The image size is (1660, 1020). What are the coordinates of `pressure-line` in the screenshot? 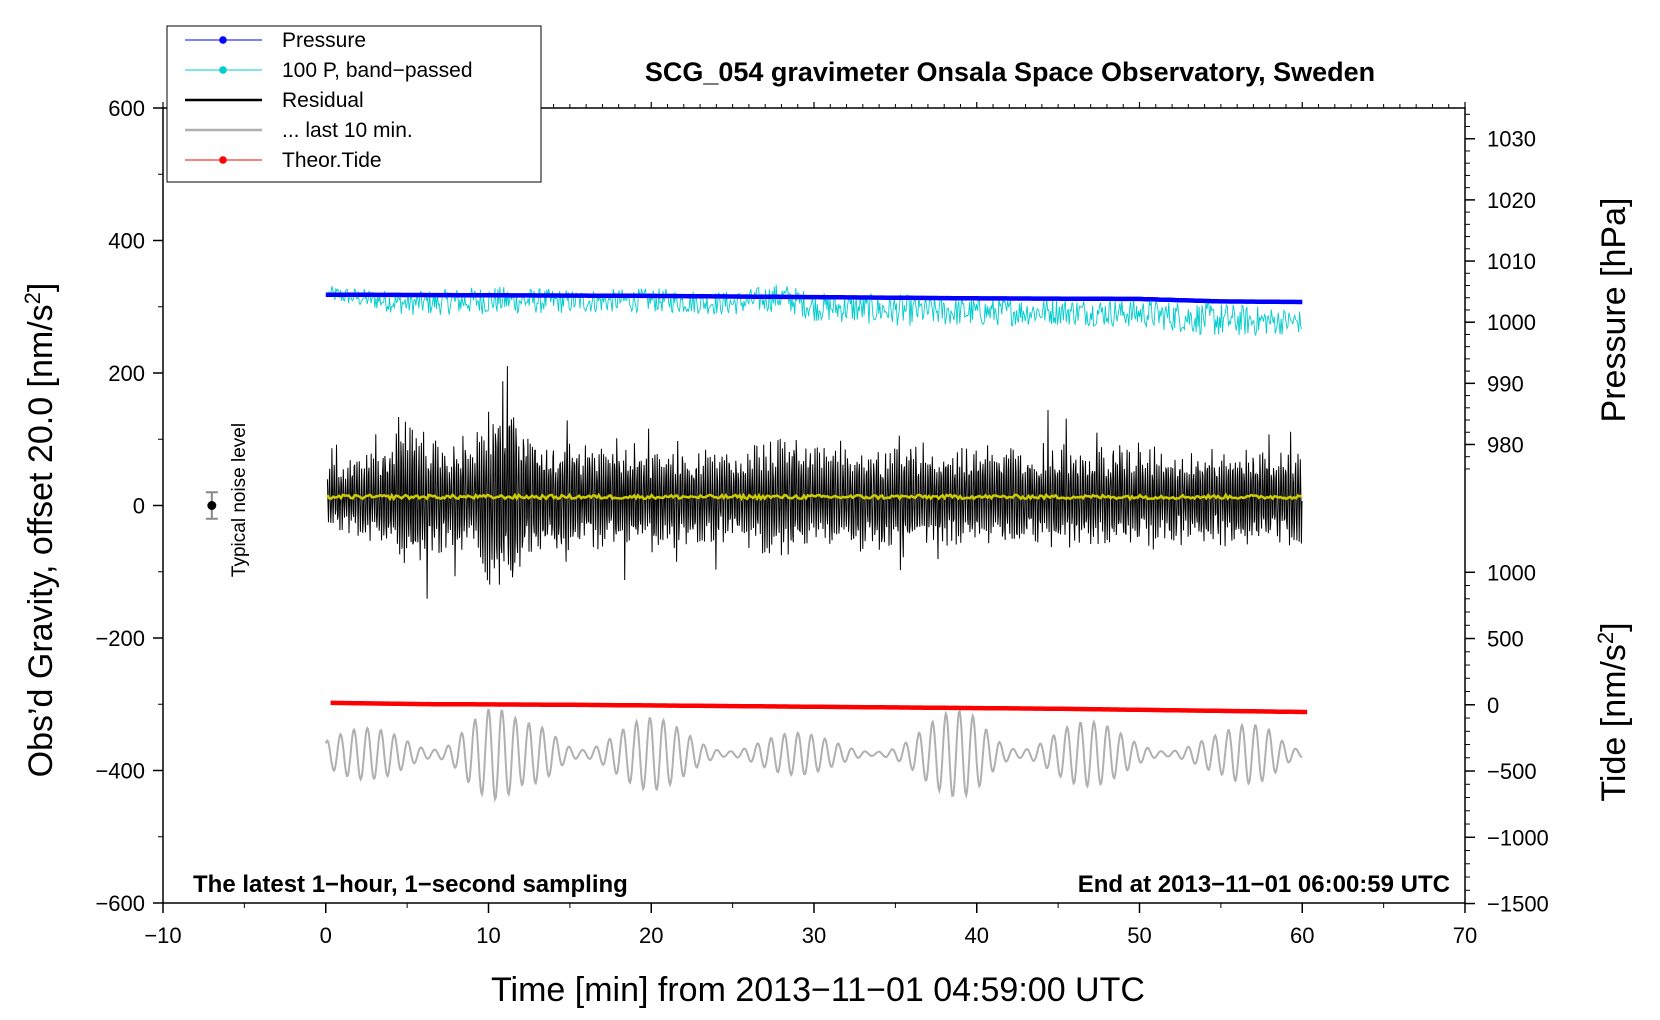 It's located at (814, 298).